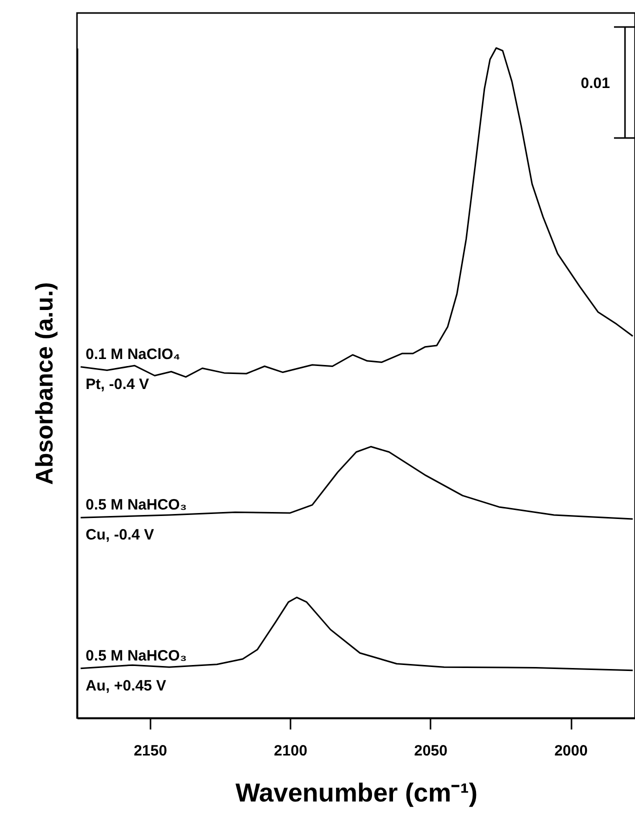 The height and width of the screenshot is (831, 635). I want to click on annotation: 0.1 M NaClO₄, so click(133, 354).